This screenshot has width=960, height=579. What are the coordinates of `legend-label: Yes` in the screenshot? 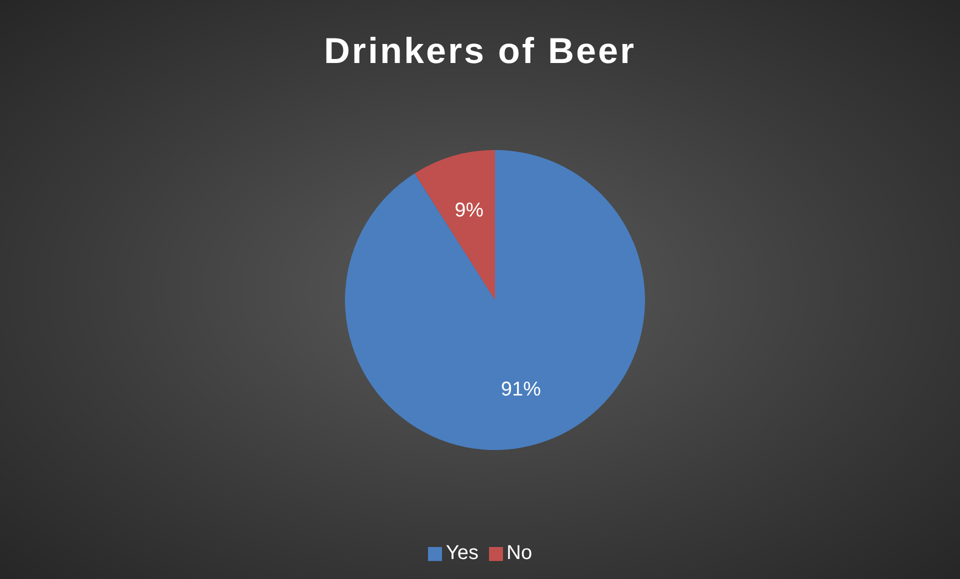 It's located at (461, 553).